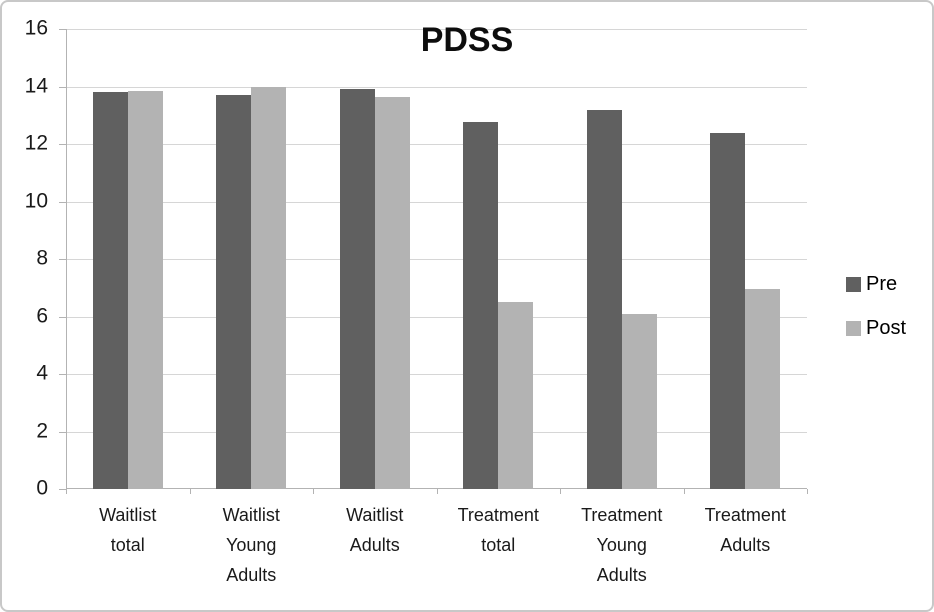 This screenshot has height=612, width=934. What do you see at coordinates (36, 143) in the screenshot?
I see `y-axis-tick-label: 12` at bounding box center [36, 143].